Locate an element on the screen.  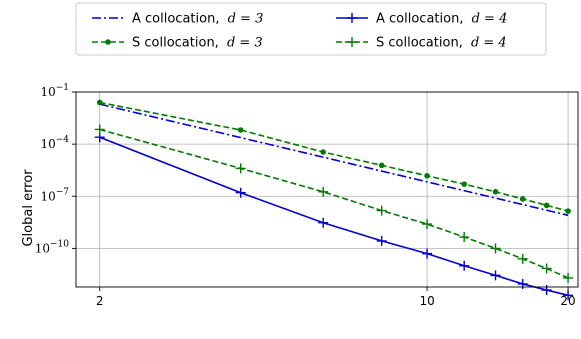
y-tick-exponent: −7 is located at coordinates (63, 192).